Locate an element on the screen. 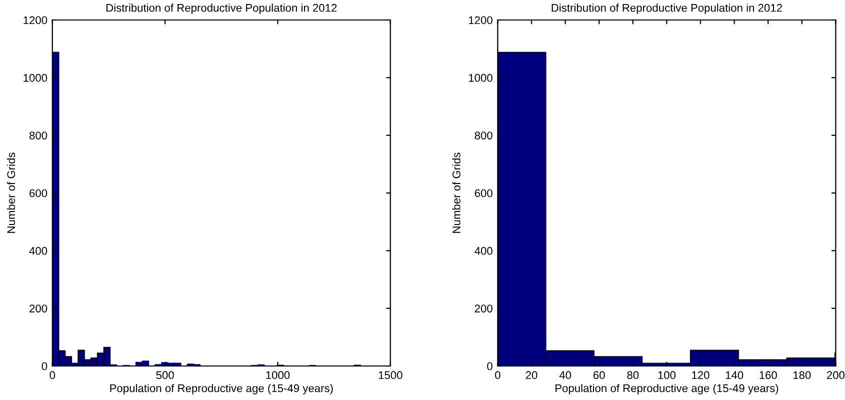 The image size is (845, 400). x-tick-label: 100 is located at coordinates (667, 375).